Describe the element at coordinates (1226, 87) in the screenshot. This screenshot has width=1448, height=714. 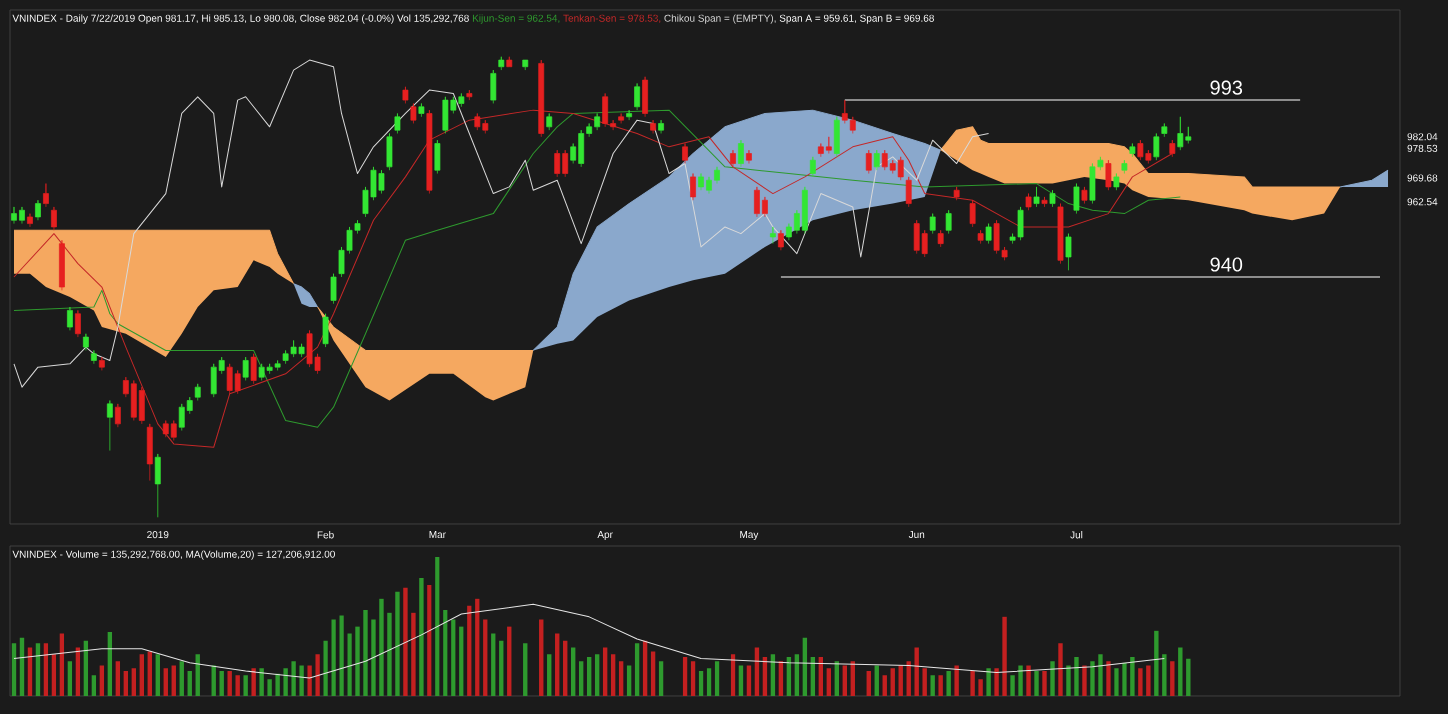
I see `annotation: 993` at that location.